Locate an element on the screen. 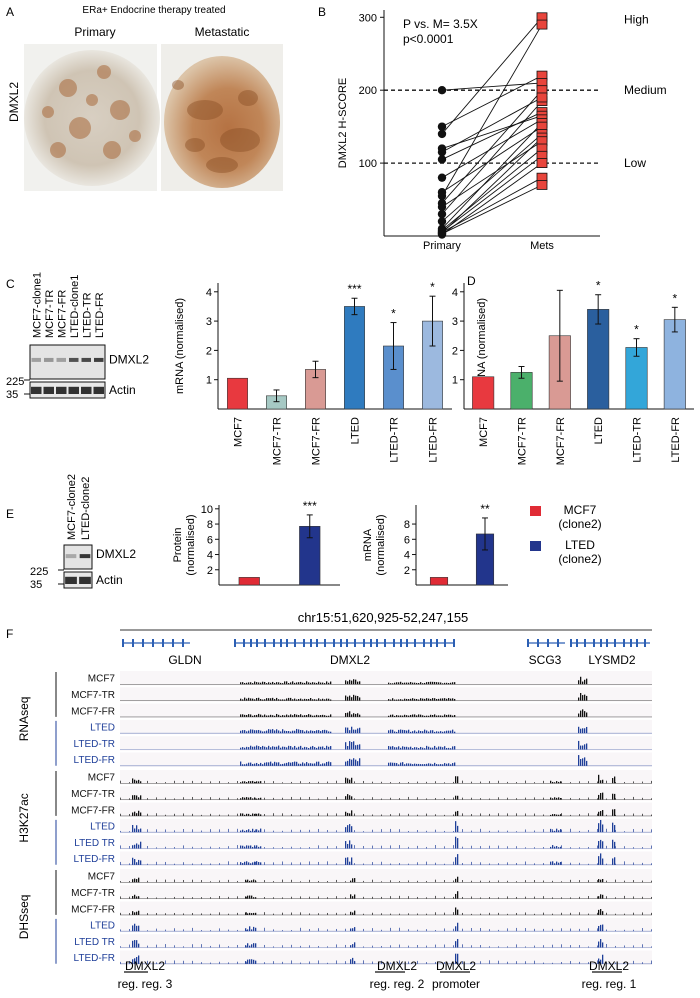 Image resolution: width=700 pixels, height=998 pixels. track-group-label: H3K27ac is located at coordinates (24, 817).